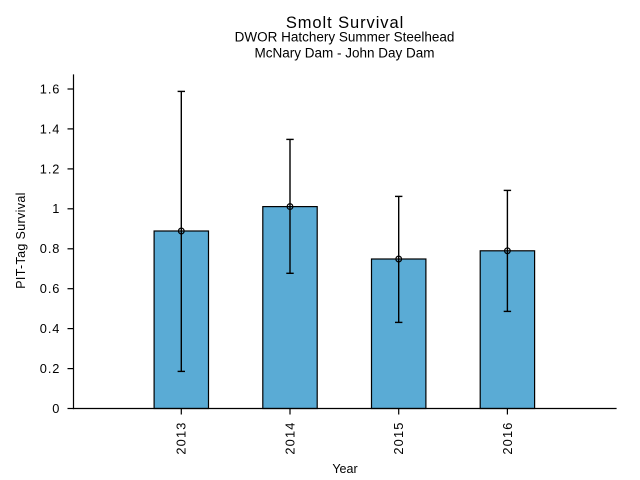 The height and width of the screenshot is (480, 640). I want to click on svg-text: 1.2, so click(50, 168).